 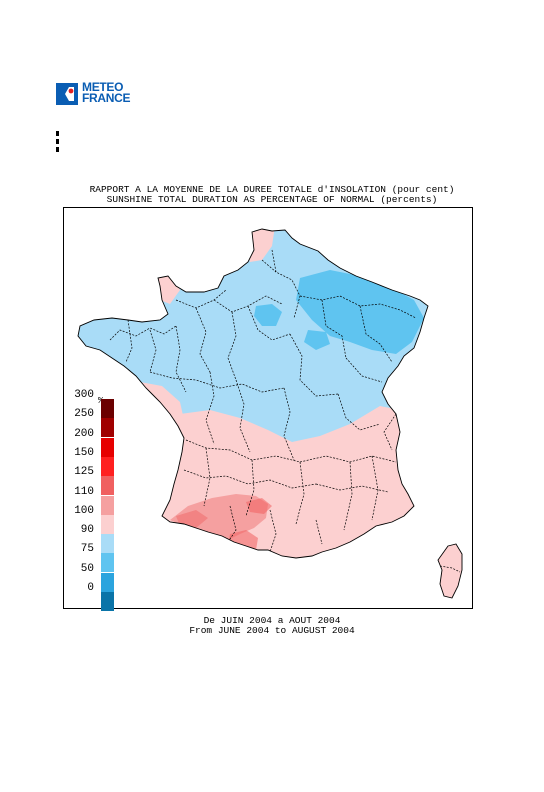 I want to click on legend-label: 75, so click(x=87, y=549).